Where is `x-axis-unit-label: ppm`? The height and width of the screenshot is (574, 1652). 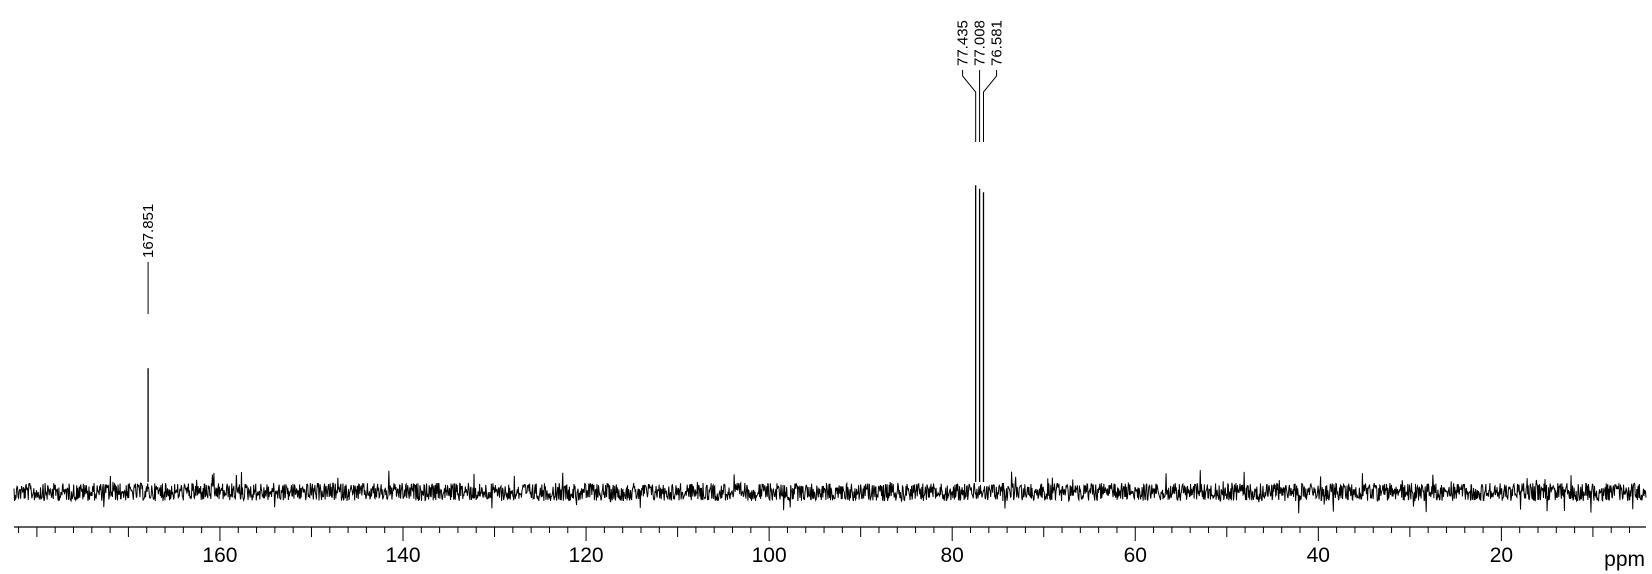
x-axis-unit-label: ppm is located at coordinates (1624, 559).